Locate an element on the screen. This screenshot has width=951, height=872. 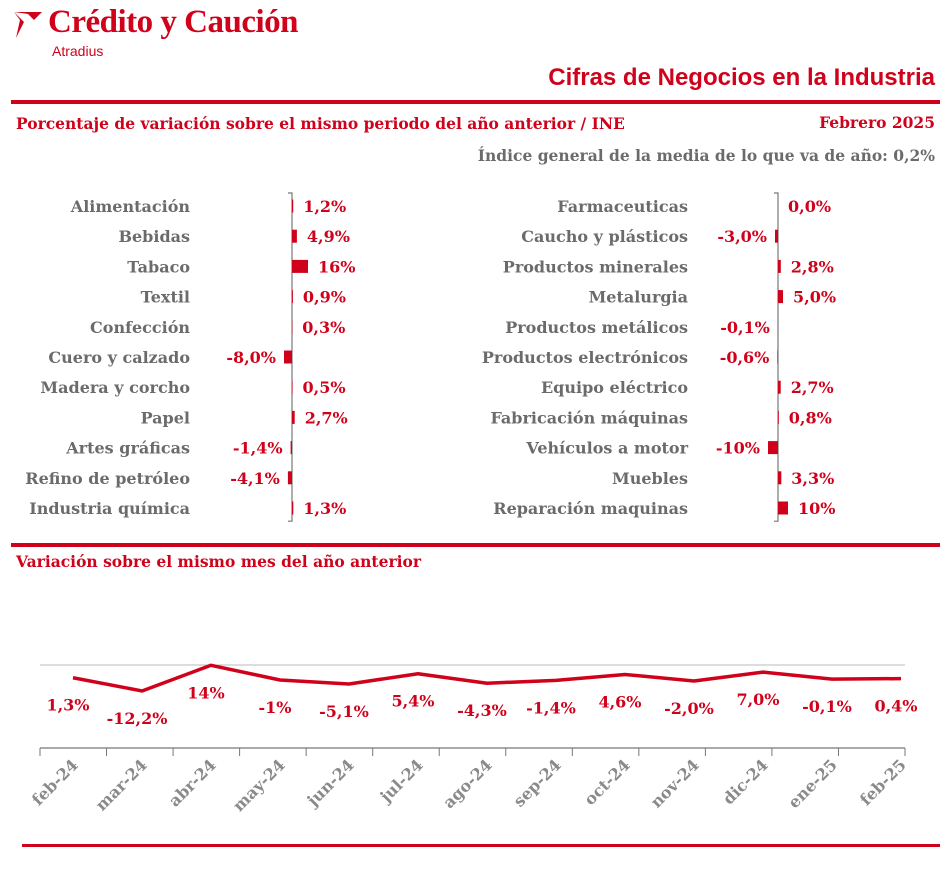
category-label: Alimentación is located at coordinates (130, 206).